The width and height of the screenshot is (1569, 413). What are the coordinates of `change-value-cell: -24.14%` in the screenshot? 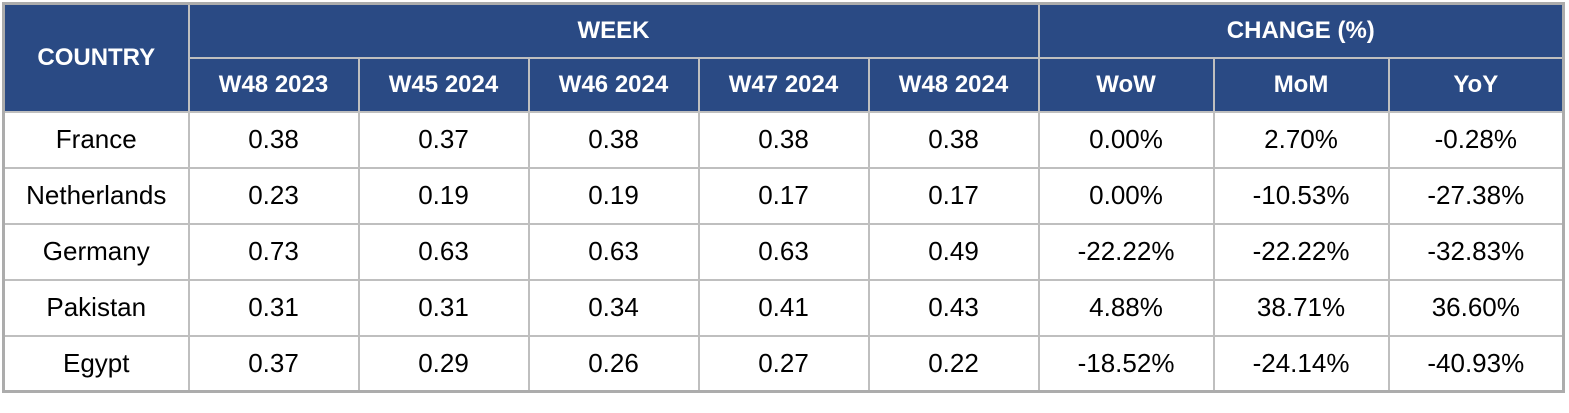 It's located at (1301, 363).